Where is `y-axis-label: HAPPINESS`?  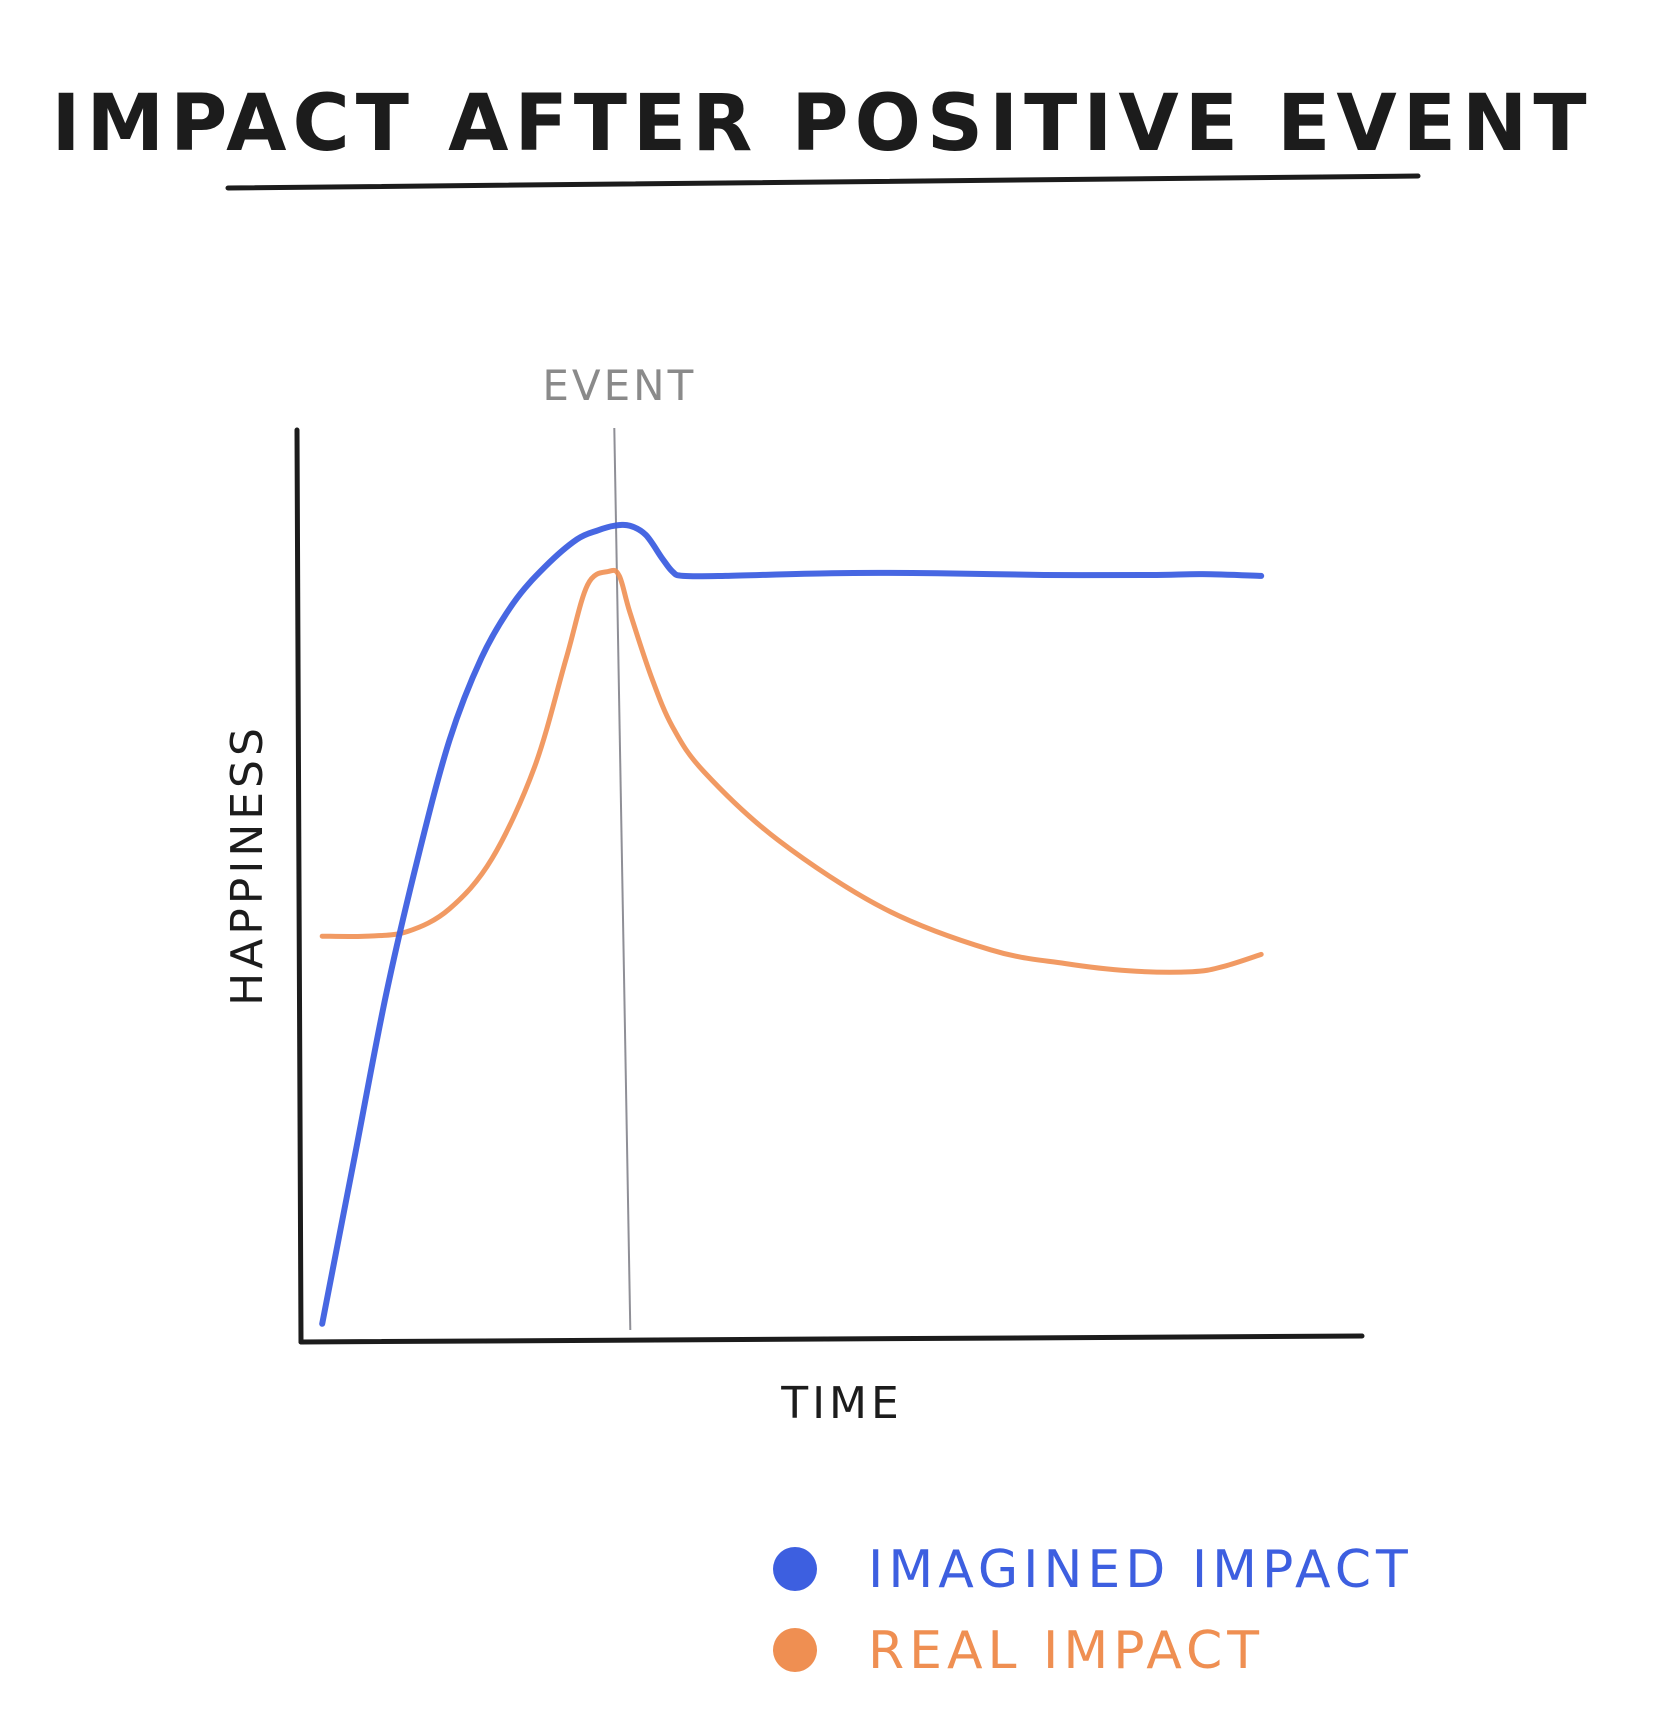 y-axis-label: HAPPINESS is located at coordinates (247, 865).